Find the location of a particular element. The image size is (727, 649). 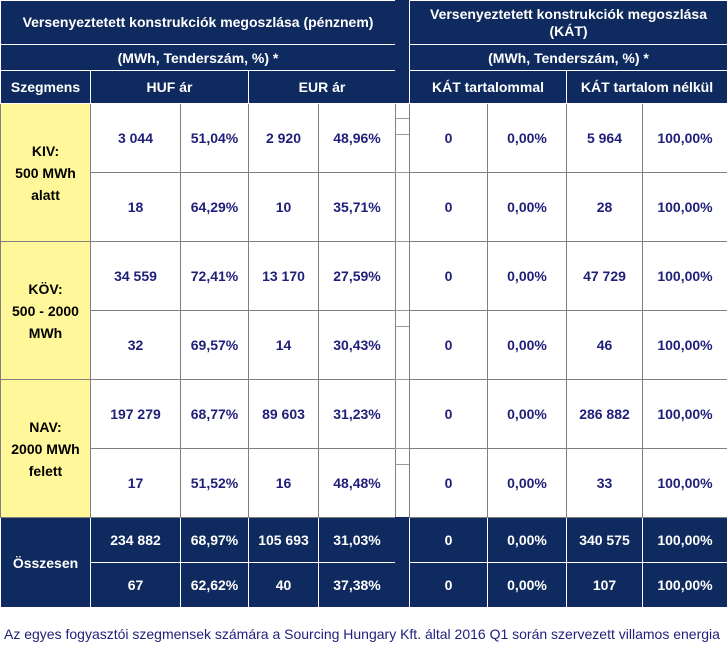

table-row: 0 0,00% 28 100,00% is located at coordinates (568, 207).